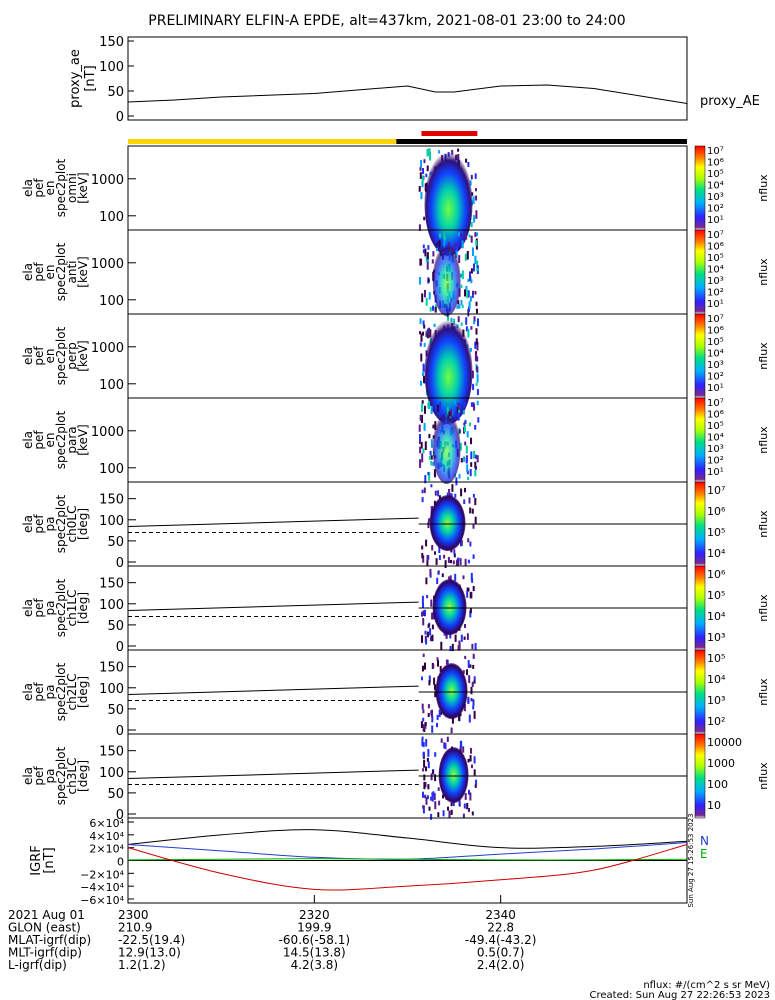 The height and width of the screenshot is (1000, 775). I want to click on igrf-tick: 4×10⁴, so click(106, 836).